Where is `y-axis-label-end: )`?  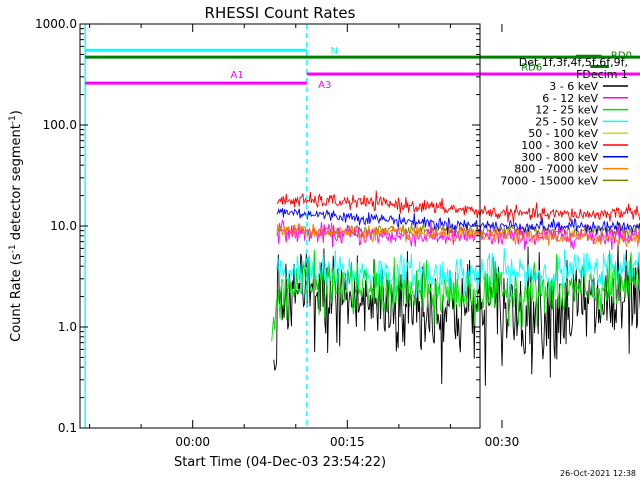 y-axis-label-end: ) is located at coordinates (16, 112).